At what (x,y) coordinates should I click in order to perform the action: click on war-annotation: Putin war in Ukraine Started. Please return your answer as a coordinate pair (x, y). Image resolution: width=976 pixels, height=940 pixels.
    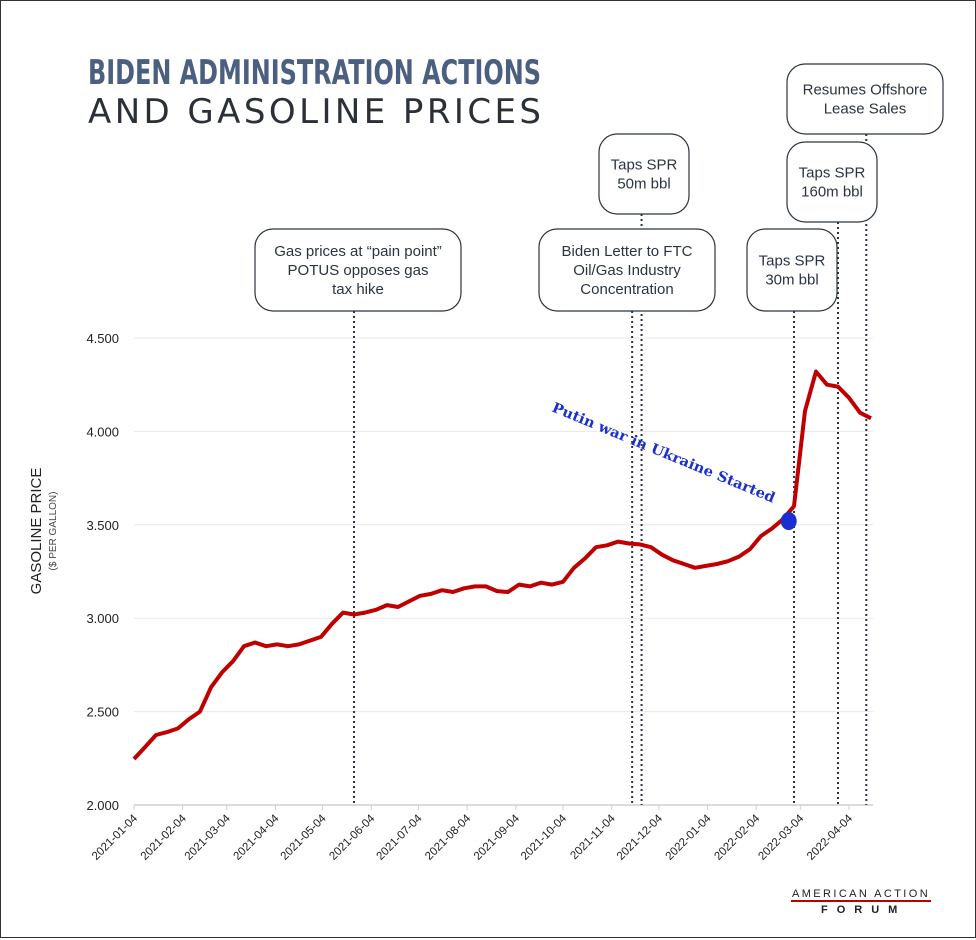
    Looking at the image, I should click on (673, 465).